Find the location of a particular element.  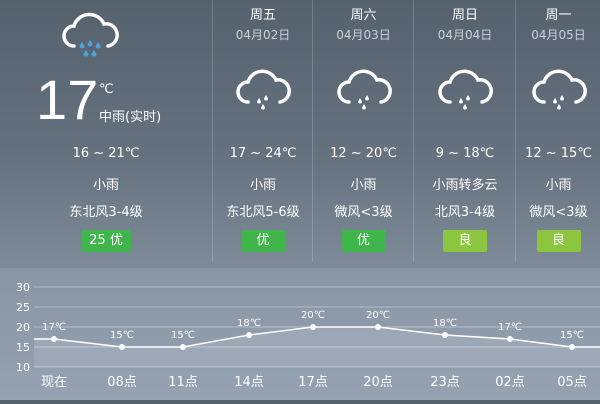

x-tick-label: 14点 is located at coordinates (249, 382).